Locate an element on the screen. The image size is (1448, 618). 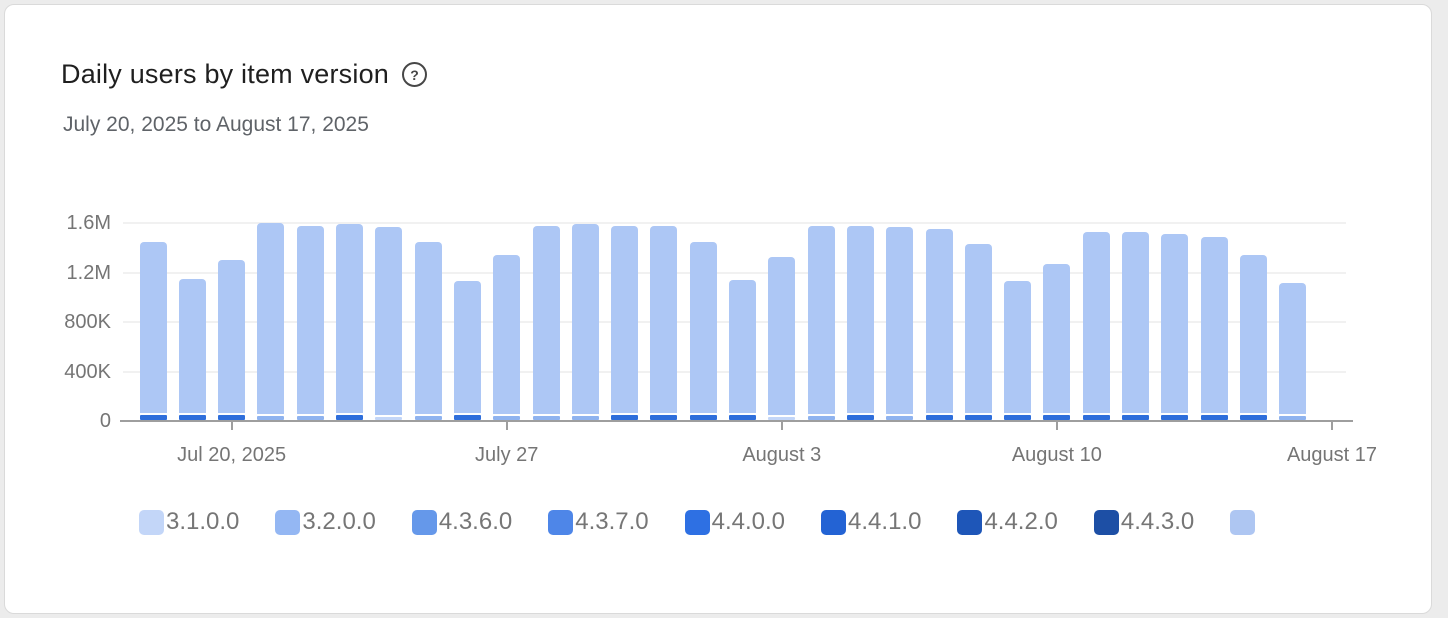
chart-header: Daily users by item version ? is located at coordinates (244, 74).